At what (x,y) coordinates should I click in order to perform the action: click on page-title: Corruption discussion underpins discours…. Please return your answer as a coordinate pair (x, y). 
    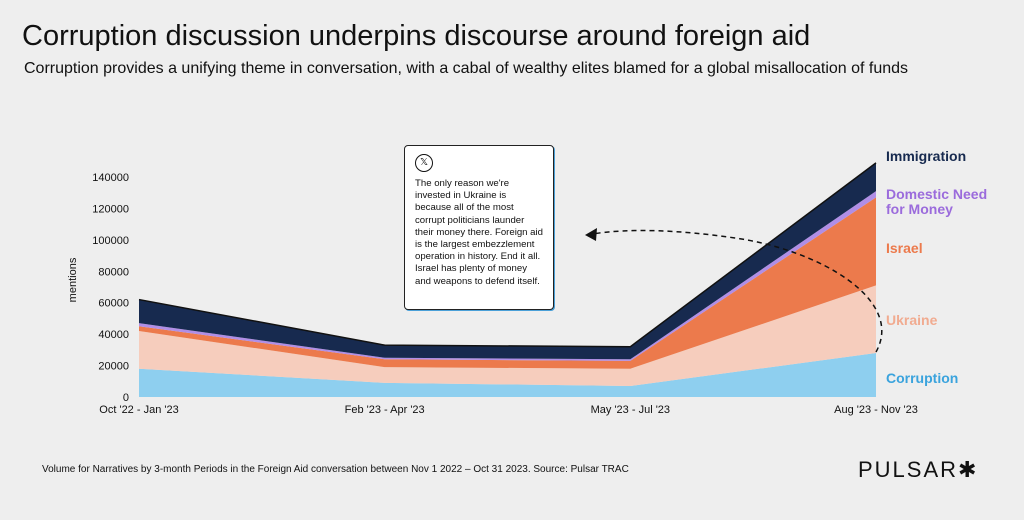
    Looking at the image, I should click on (416, 36).